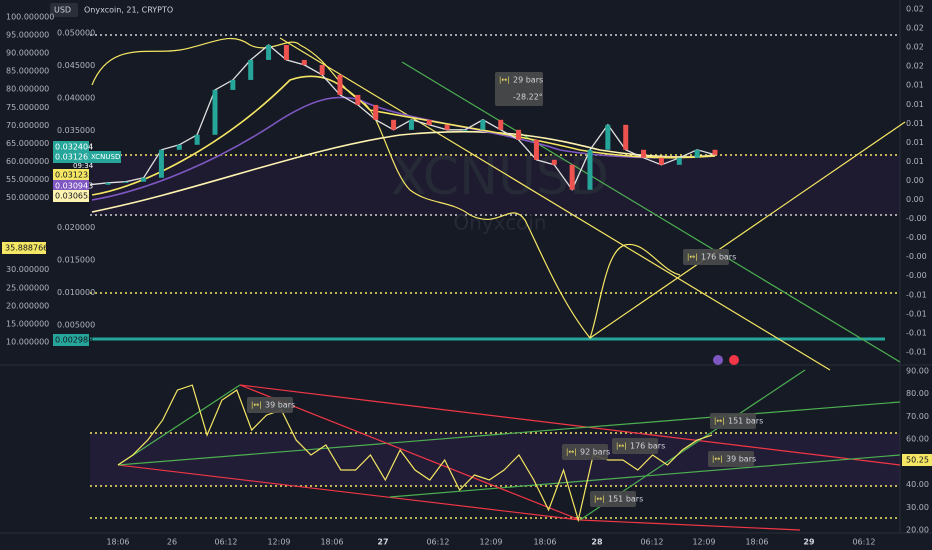 The height and width of the screenshot is (550, 932). Describe the element at coordinates (917, 507) in the screenshot. I see `rsi-axis-label: 30.00` at that location.